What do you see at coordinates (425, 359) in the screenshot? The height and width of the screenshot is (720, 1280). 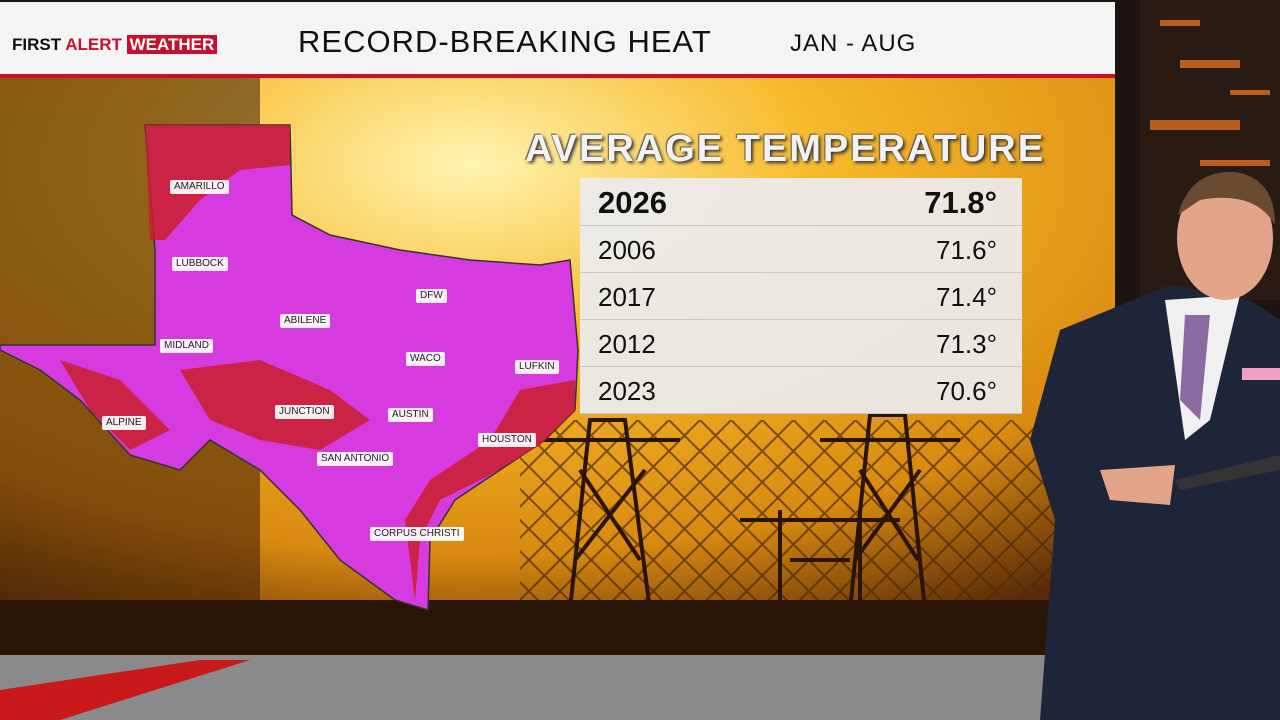 I see `city-label: WACO` at bounding box center [425, 359].